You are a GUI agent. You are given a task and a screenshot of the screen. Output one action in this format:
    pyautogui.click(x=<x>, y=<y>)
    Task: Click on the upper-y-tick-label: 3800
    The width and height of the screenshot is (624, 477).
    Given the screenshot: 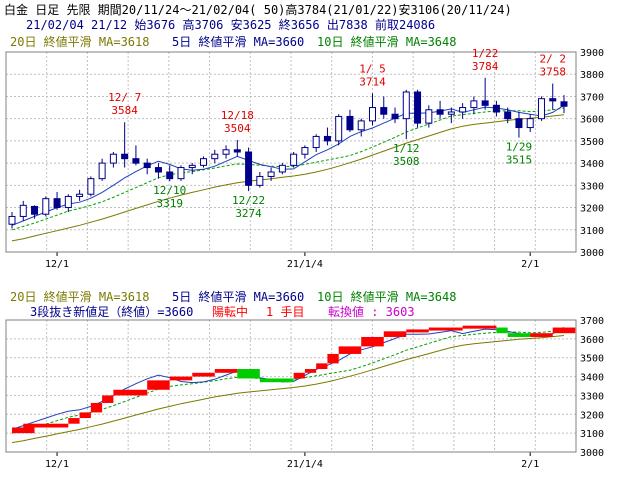 What is the action you would take?
    pyautogui.click(x=592, y=75)
    